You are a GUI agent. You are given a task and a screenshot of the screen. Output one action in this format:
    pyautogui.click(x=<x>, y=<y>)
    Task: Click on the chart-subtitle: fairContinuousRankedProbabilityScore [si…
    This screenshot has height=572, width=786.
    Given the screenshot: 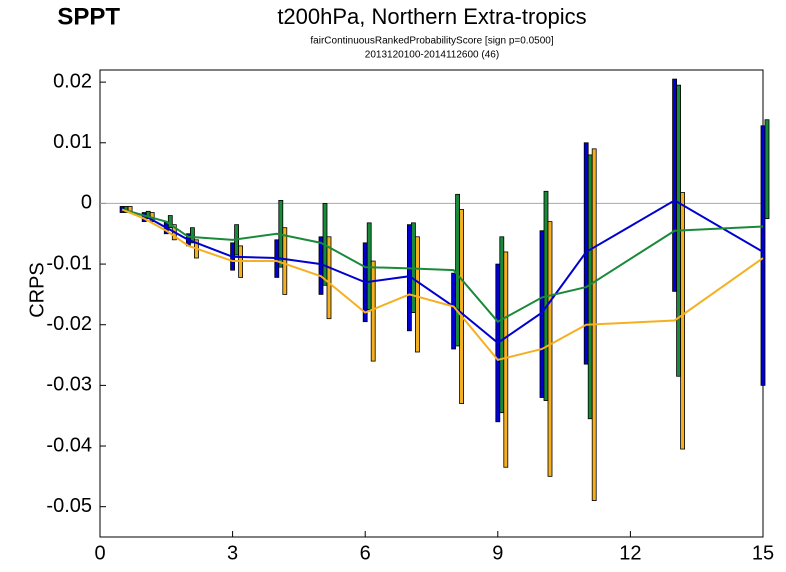 What is the action you would take?
    pyautogui.click(x=431, y=41)
    